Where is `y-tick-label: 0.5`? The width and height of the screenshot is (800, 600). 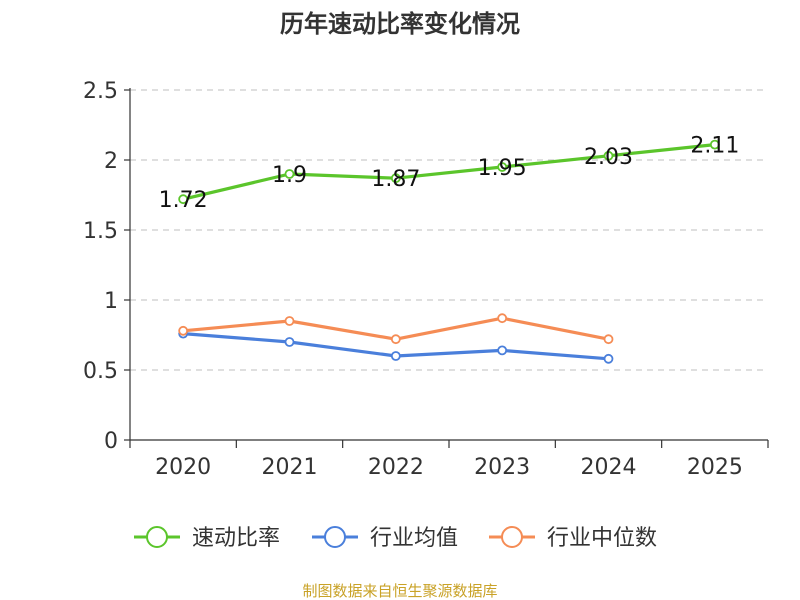 y-tick-label: 0.5 is located at coordinates (100, 371).